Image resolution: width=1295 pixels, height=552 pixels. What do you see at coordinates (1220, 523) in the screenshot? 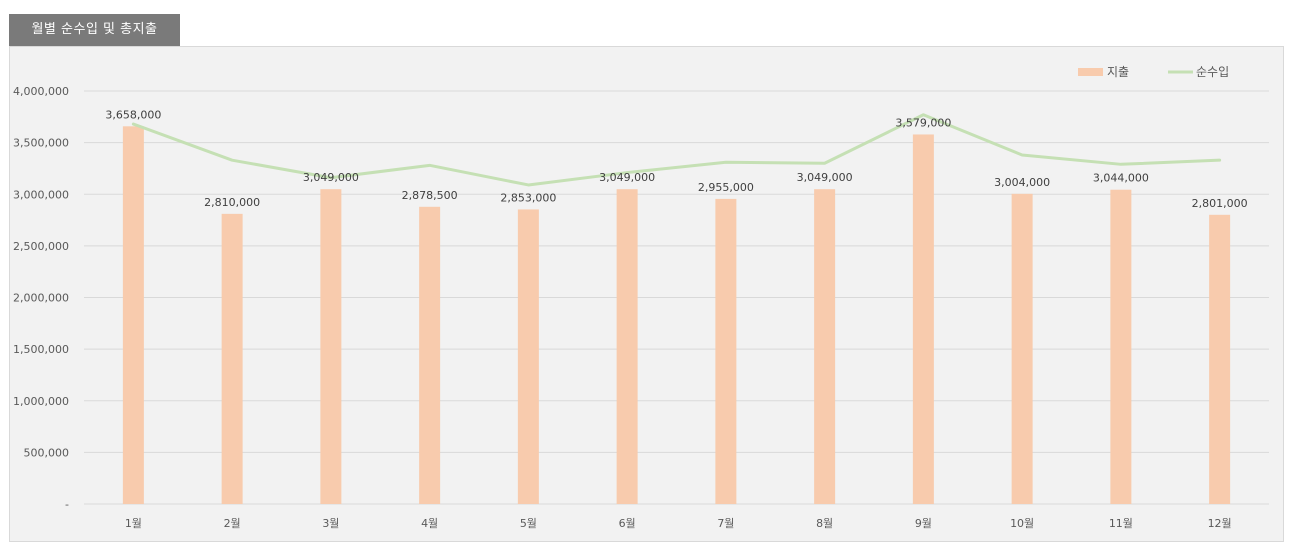
I see `x-tick-label: 12월` at bounding box center [1220, 523].